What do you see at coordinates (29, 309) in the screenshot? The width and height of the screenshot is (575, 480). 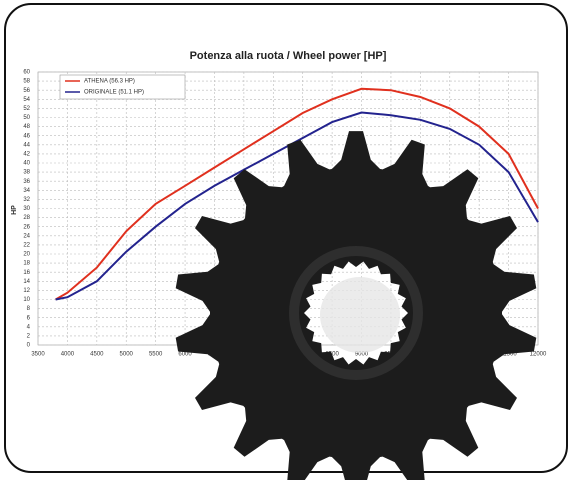 I see `y-tick-label: 8` at bounding box center [29, 309].